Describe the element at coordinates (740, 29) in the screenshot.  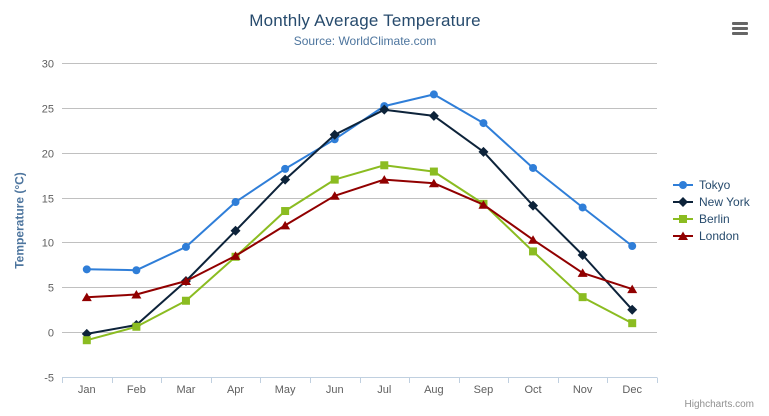
I see `export-menu-button` at that location.